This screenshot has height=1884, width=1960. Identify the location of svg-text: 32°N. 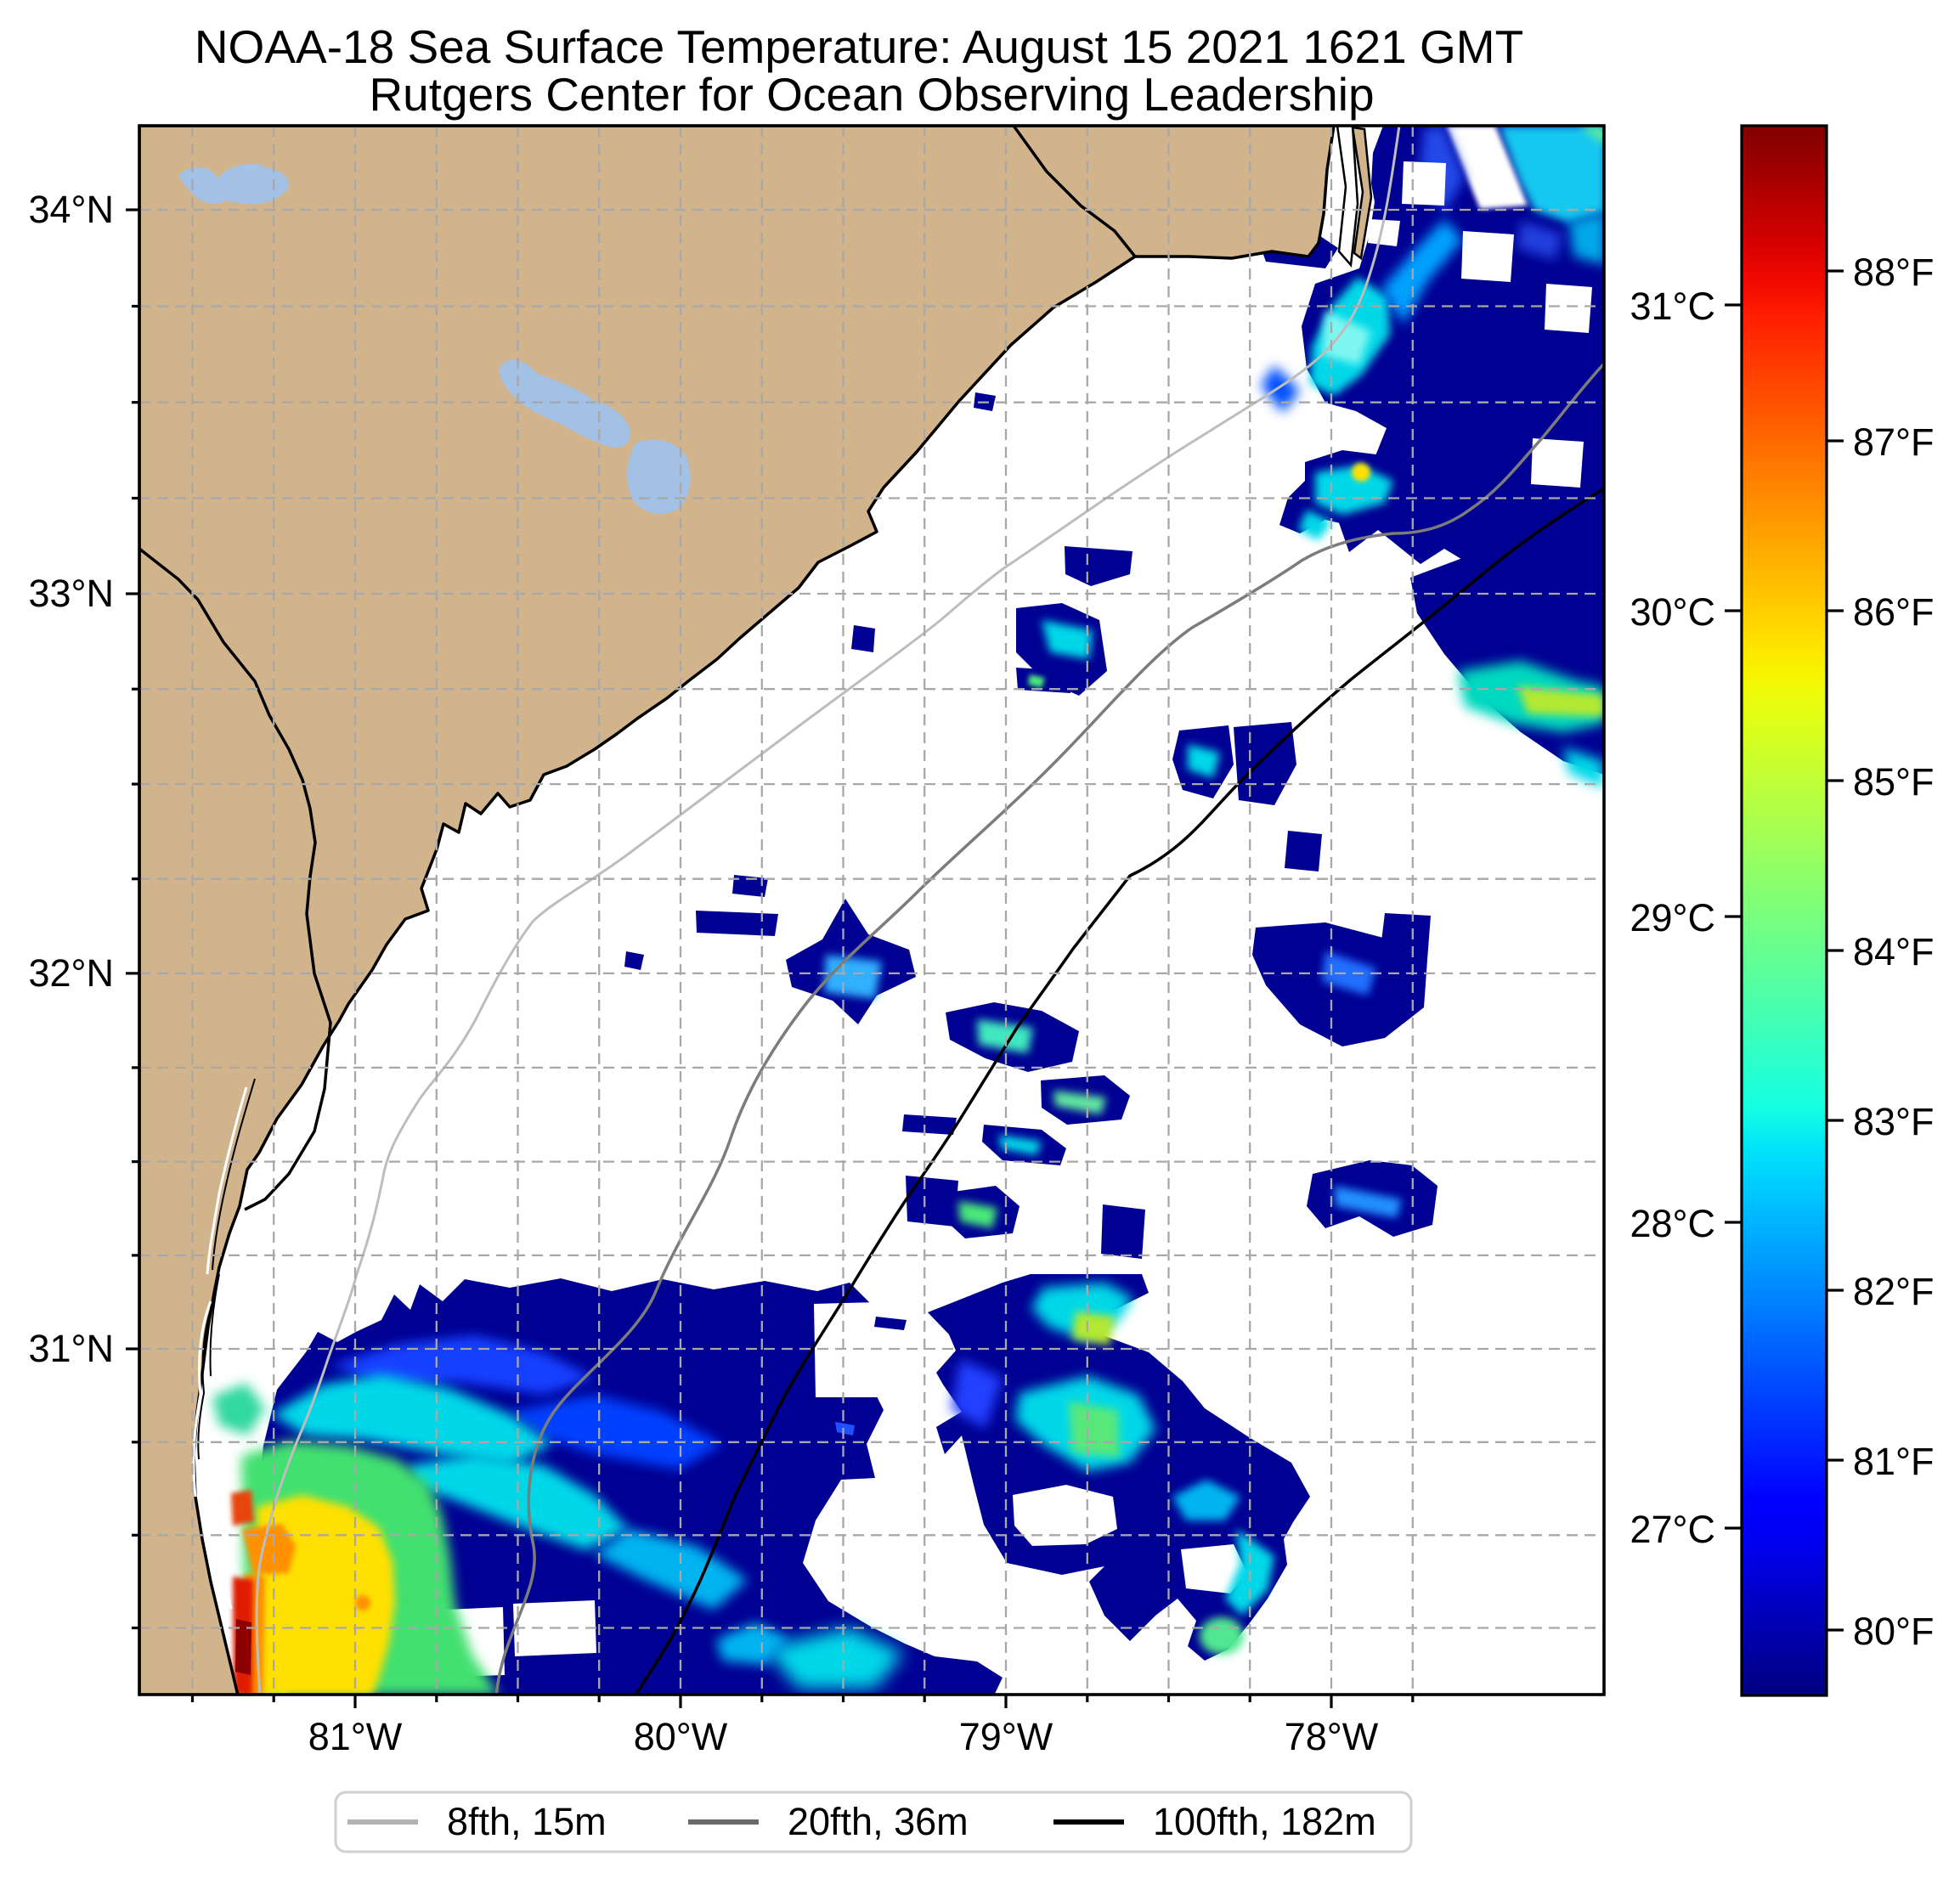
(71, 973).